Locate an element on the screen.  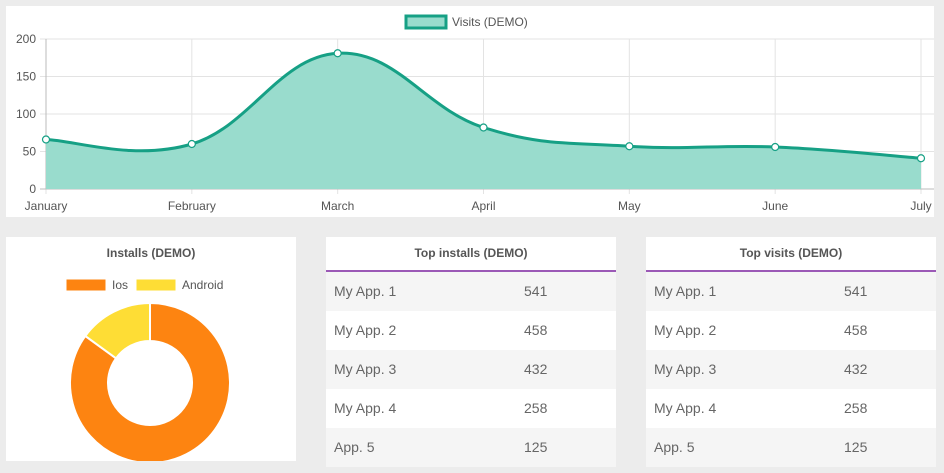
x-tick-label: January is located at coordinates (46, 206).